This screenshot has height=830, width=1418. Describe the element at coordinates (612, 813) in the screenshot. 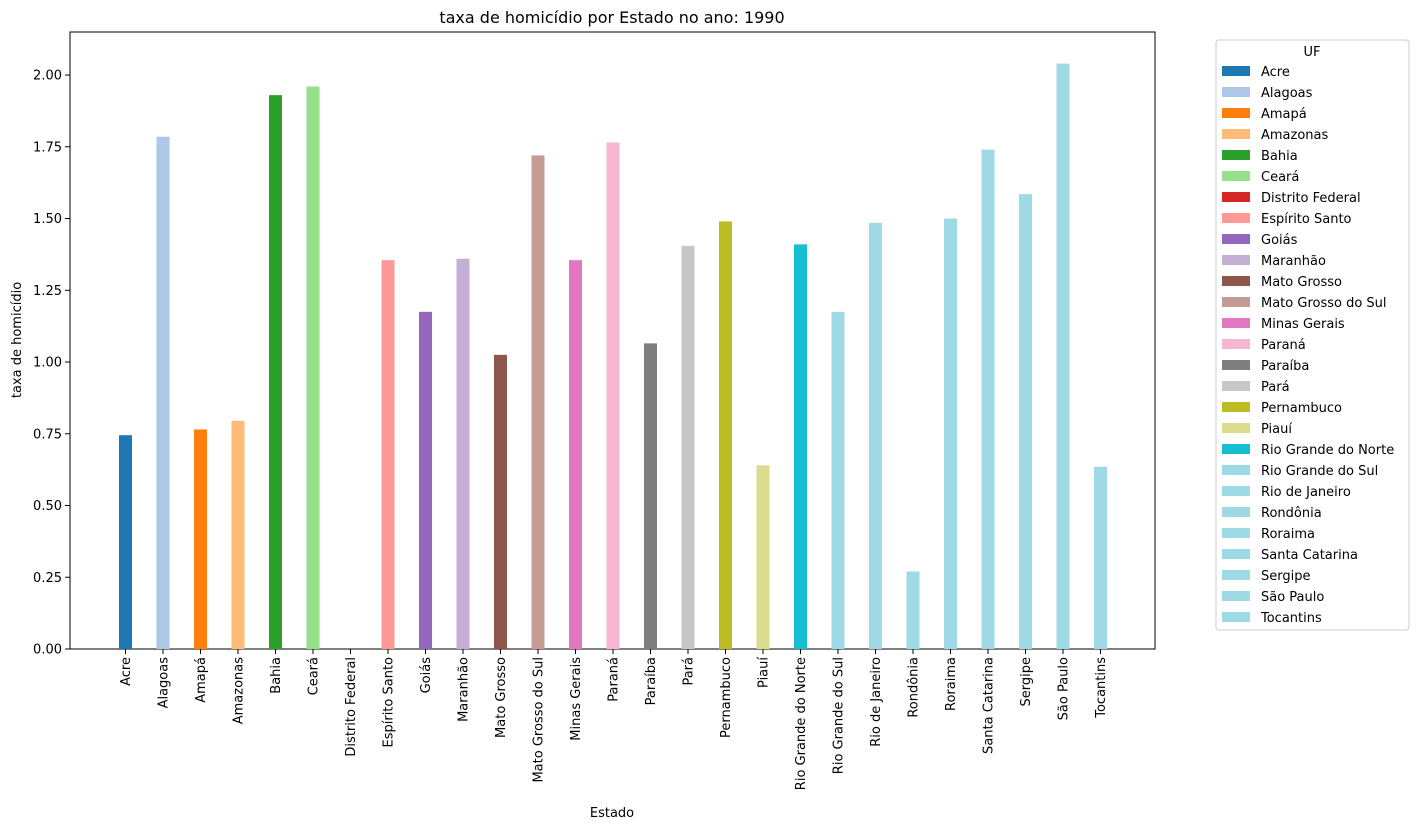

I see `x-axis-label: Estado` at that location.